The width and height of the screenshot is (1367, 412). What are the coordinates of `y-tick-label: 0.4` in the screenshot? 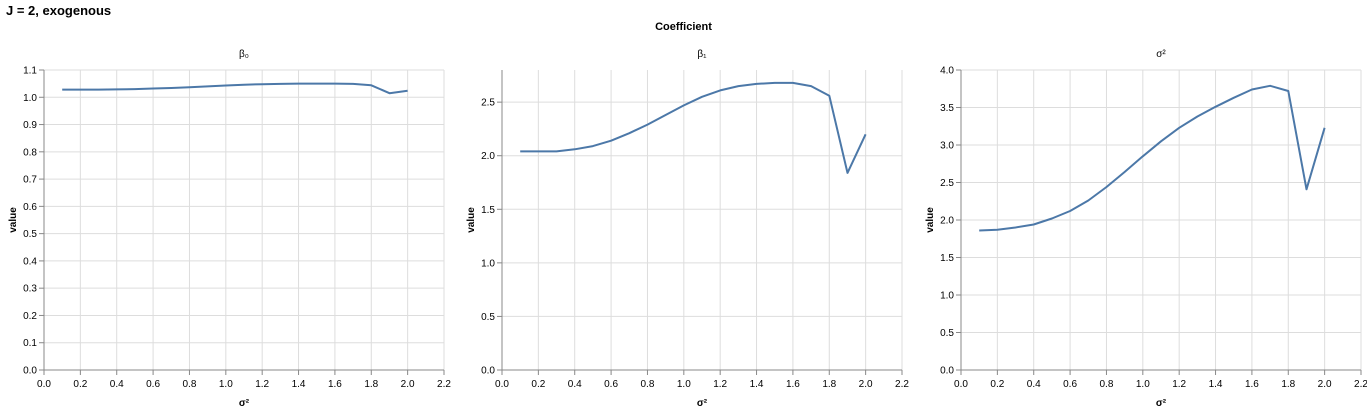 It's located at (30, 261).